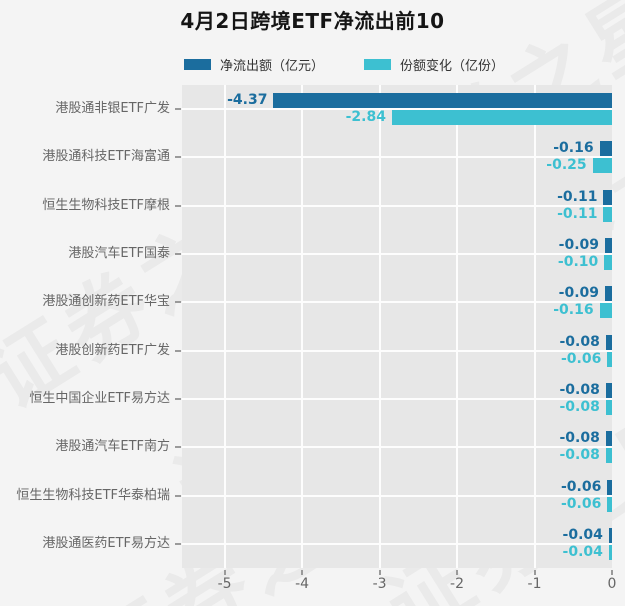 This screenshot has height=606, width=625. What do you see at coordinates (272, 66) in the screenshot?
I see `legend-label-net-outflow: 净流出额（亿元）` at bounding box center [272, 66].